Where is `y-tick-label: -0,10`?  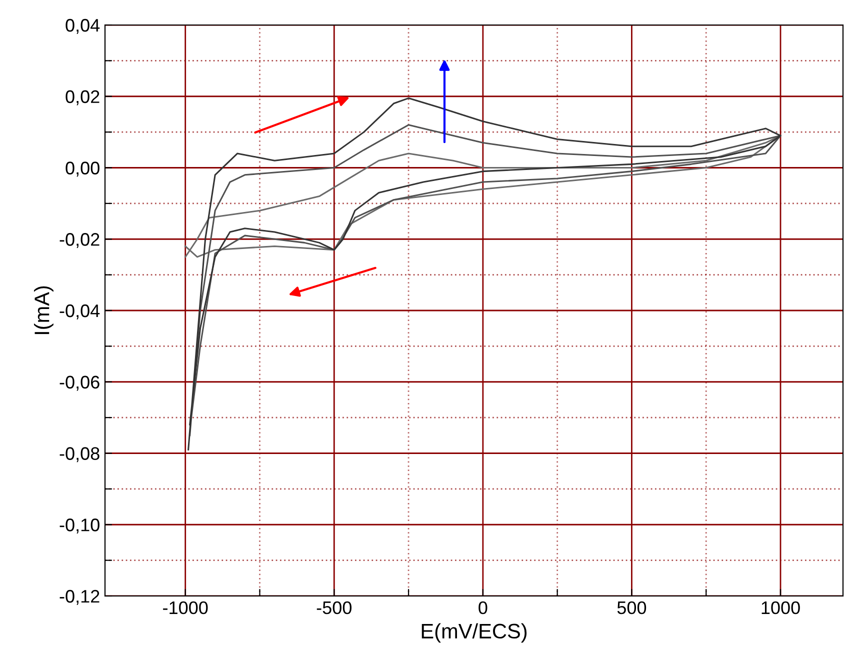 y-tick-label: -0,10 is located at coordinates (80, 526).